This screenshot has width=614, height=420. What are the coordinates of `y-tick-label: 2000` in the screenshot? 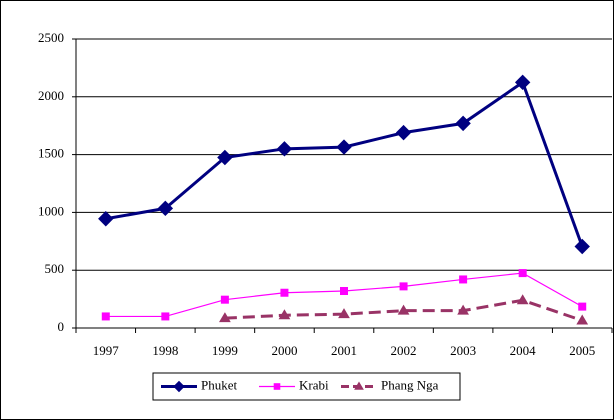 It's located at (51, 95).